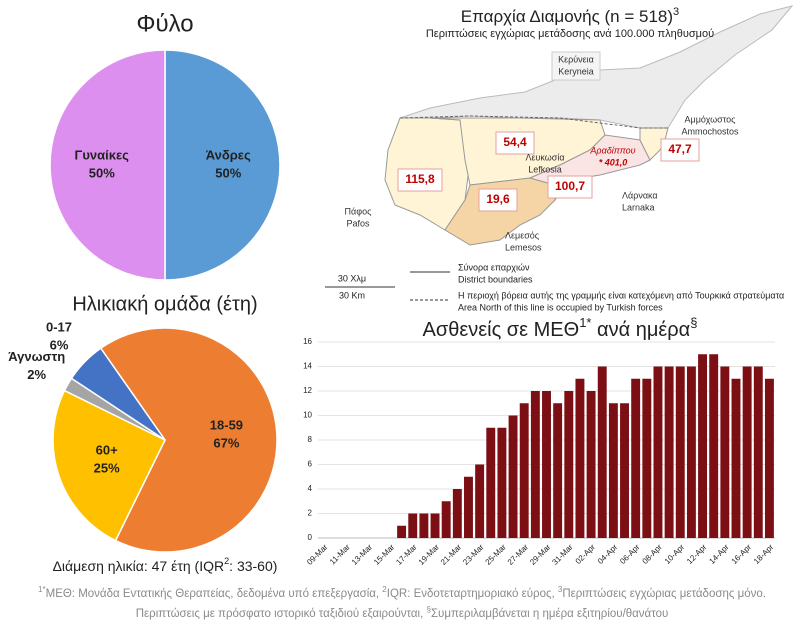  Describe the element at coordinates (710, 131) in the screenshot. I see `place-name-en: Ammochostos` at that location.